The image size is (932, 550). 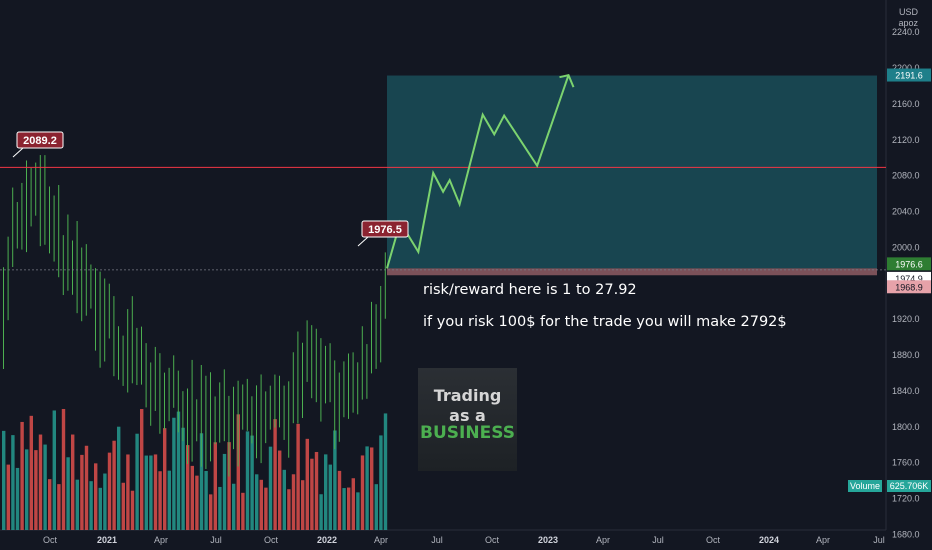 What do you see at coordinates (906, 247) in the screenshot?
I see `y-tick-label: 2000.0` at bounding box center [906, 247].